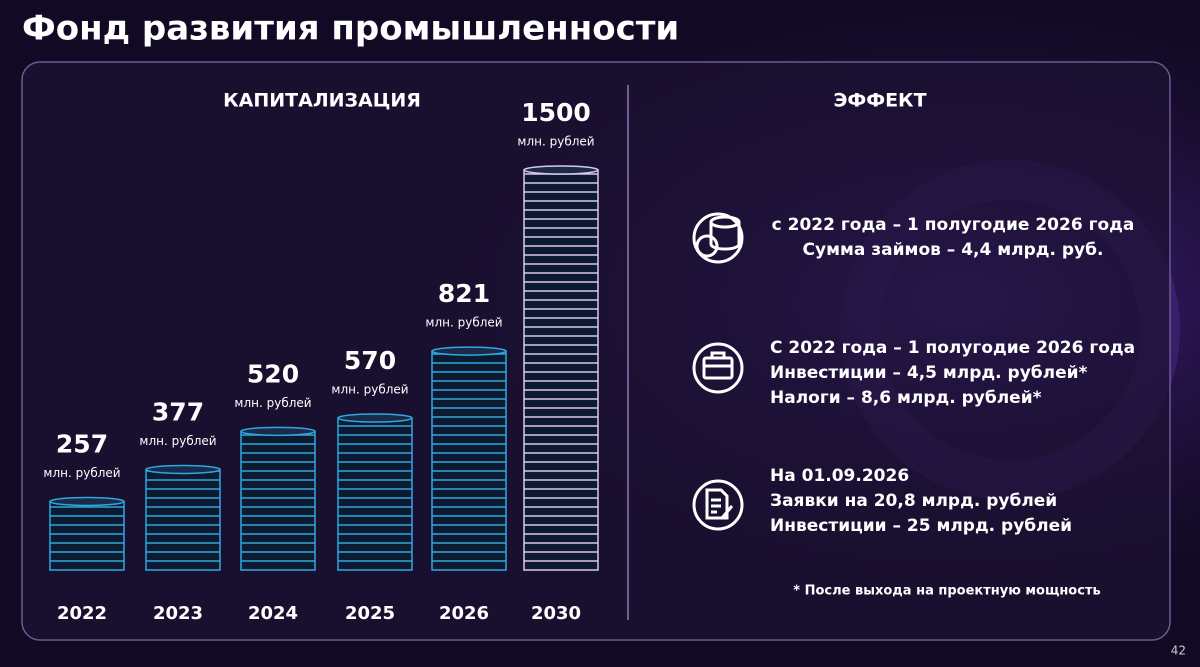 The width and height of the screenshot is (1200, 667). What do you see at coordinates (718, 238) in the screenshot?
I see `coins-icon` at bounding box center [718, 238].